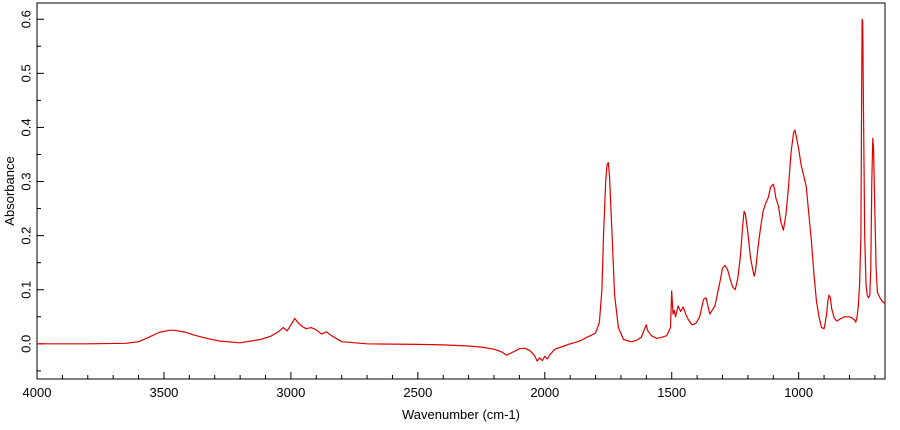  I want to click on y-axis: 0.0 0.1 0.2 0.3 0.4 0.5 0.6, so click(31, 191).